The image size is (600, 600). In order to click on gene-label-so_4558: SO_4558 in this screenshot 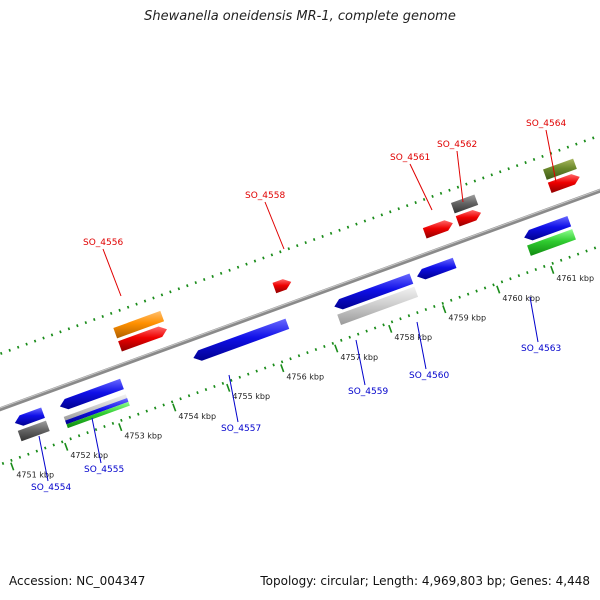, I will do `click(265, 196)`.